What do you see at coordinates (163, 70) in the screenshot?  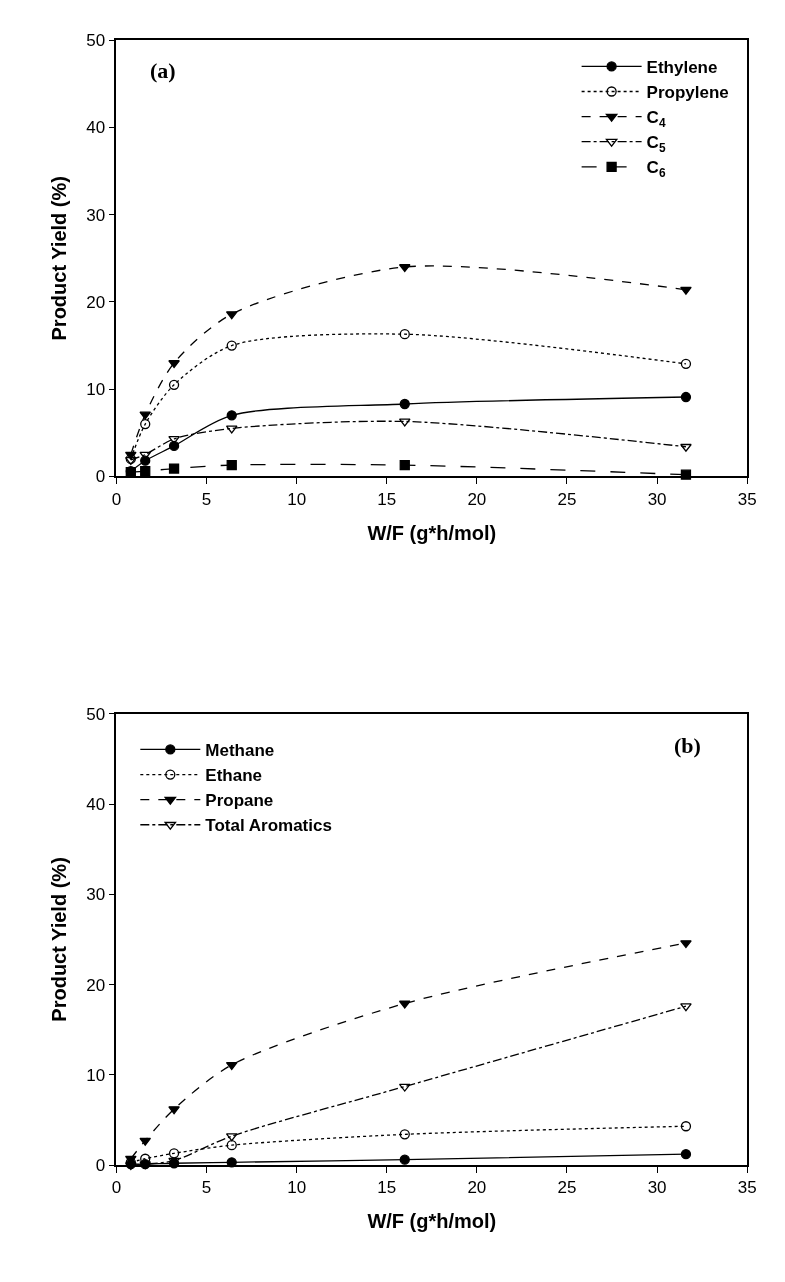 I see `annotation: (a)` at bounding box center [163, 70].